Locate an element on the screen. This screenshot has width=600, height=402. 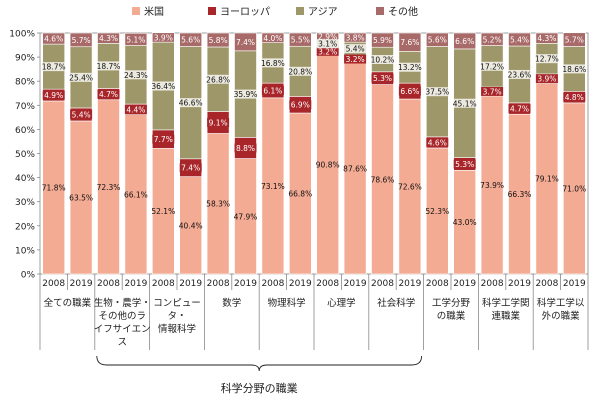
value-label: 36.4% is located at coordinates (163, 86).